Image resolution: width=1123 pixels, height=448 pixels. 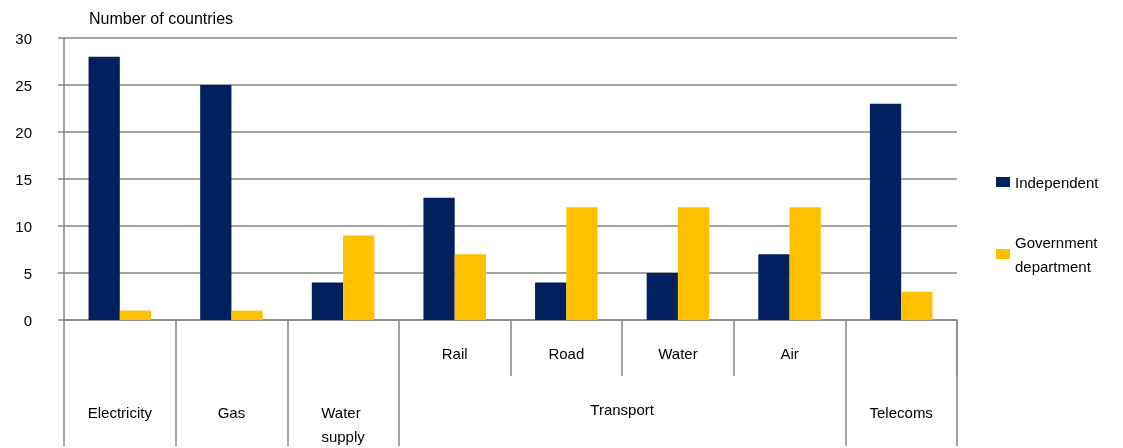 I want to click on y-tick-label: 30, so click(x=23, y=38).